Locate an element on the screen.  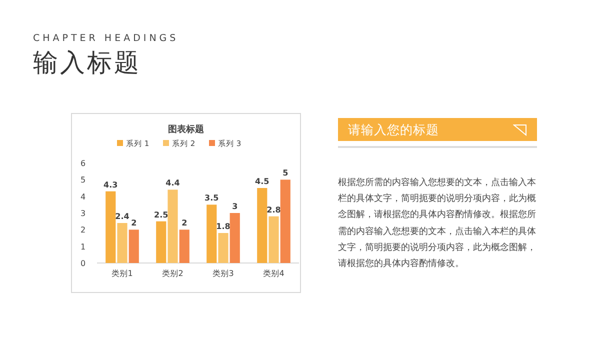
y-tick-label: 4 is located at coordinates (83, 197).